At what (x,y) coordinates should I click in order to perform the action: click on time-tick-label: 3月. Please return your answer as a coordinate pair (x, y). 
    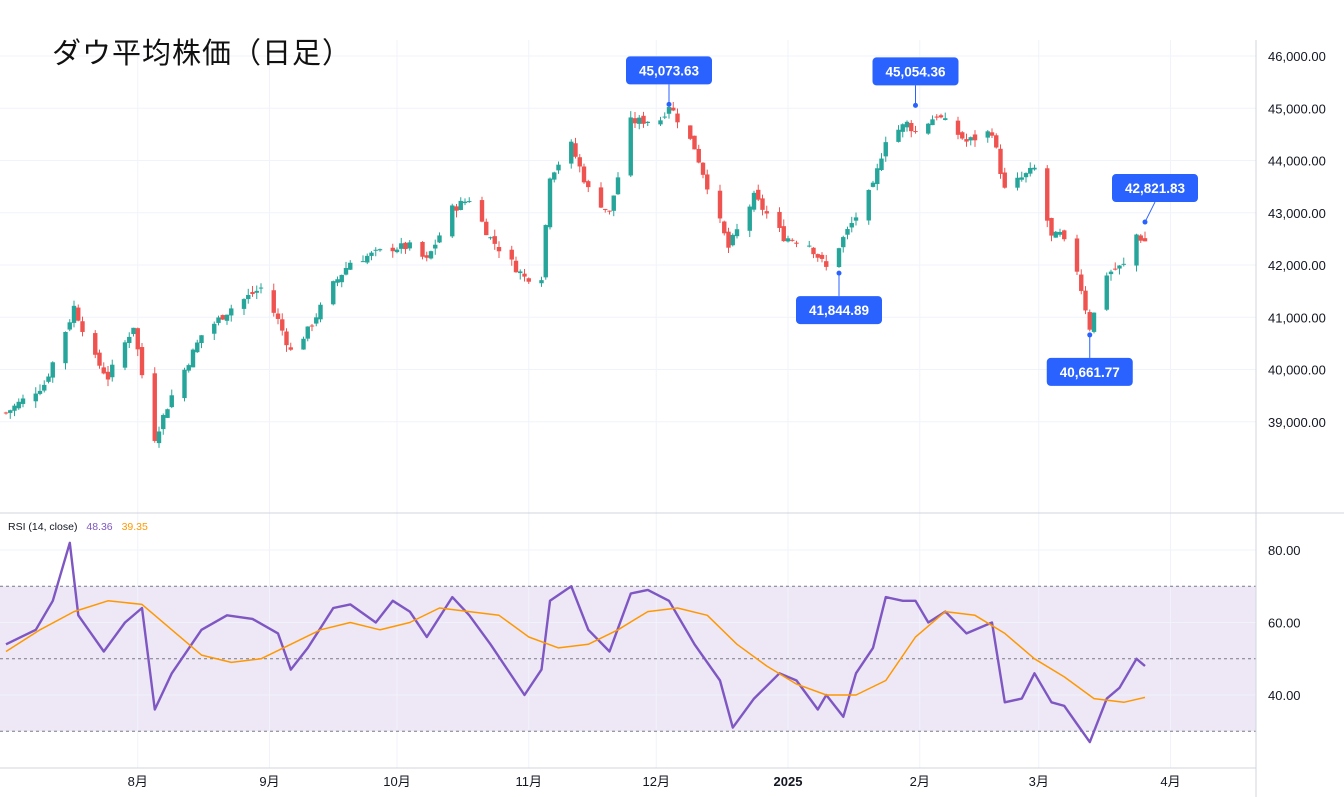
    Looking at the image, I should click on (1039, 781).